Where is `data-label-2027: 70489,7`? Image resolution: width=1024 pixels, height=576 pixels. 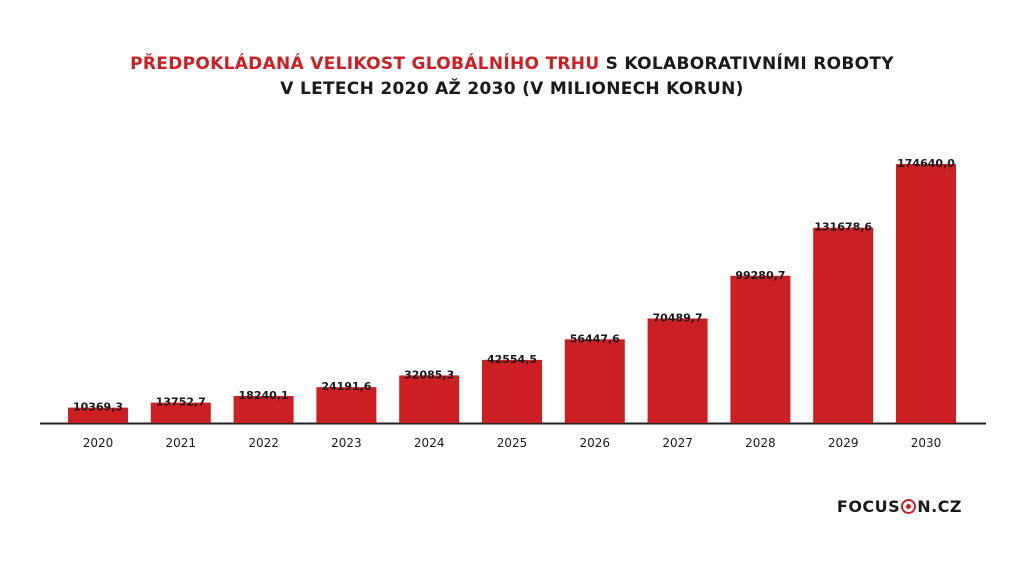
data-label-2027: 70489,7 is located at coordinates (678, 317).